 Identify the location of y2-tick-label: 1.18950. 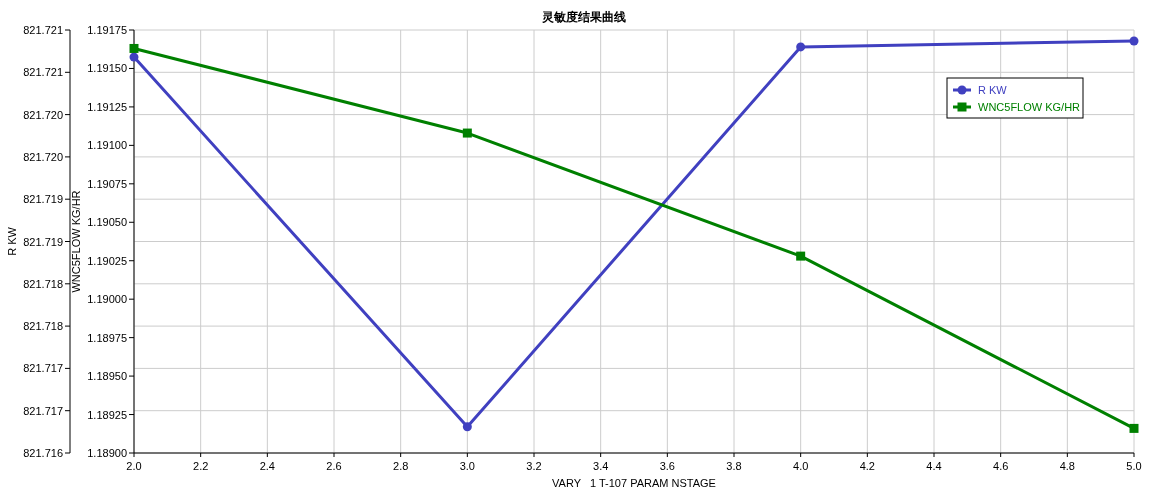
(107, 376).